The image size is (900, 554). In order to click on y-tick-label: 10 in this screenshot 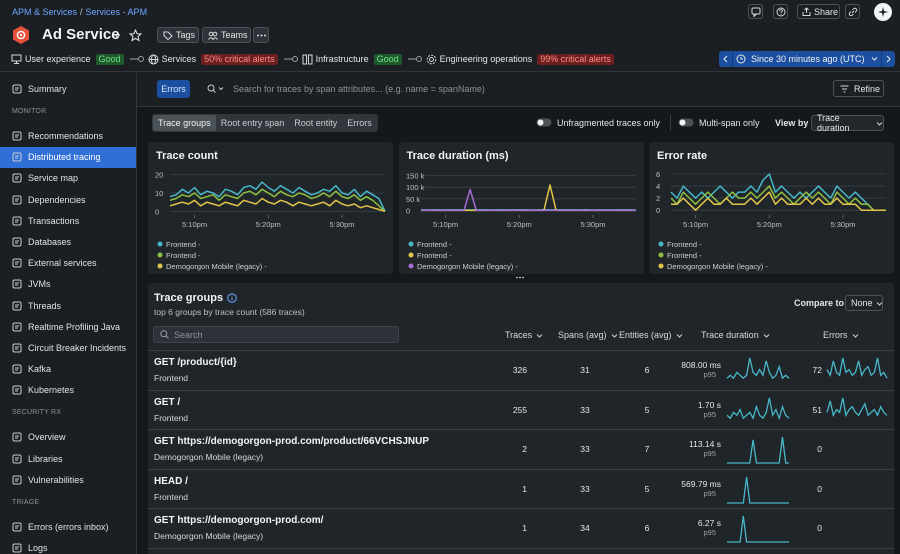, I will do `click(159, 193)`.